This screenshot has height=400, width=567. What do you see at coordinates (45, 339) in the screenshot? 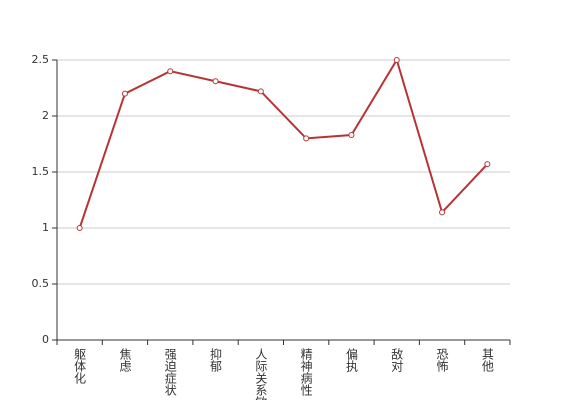
I see `y-tick-label: 0` at bounding box center [45, 339].